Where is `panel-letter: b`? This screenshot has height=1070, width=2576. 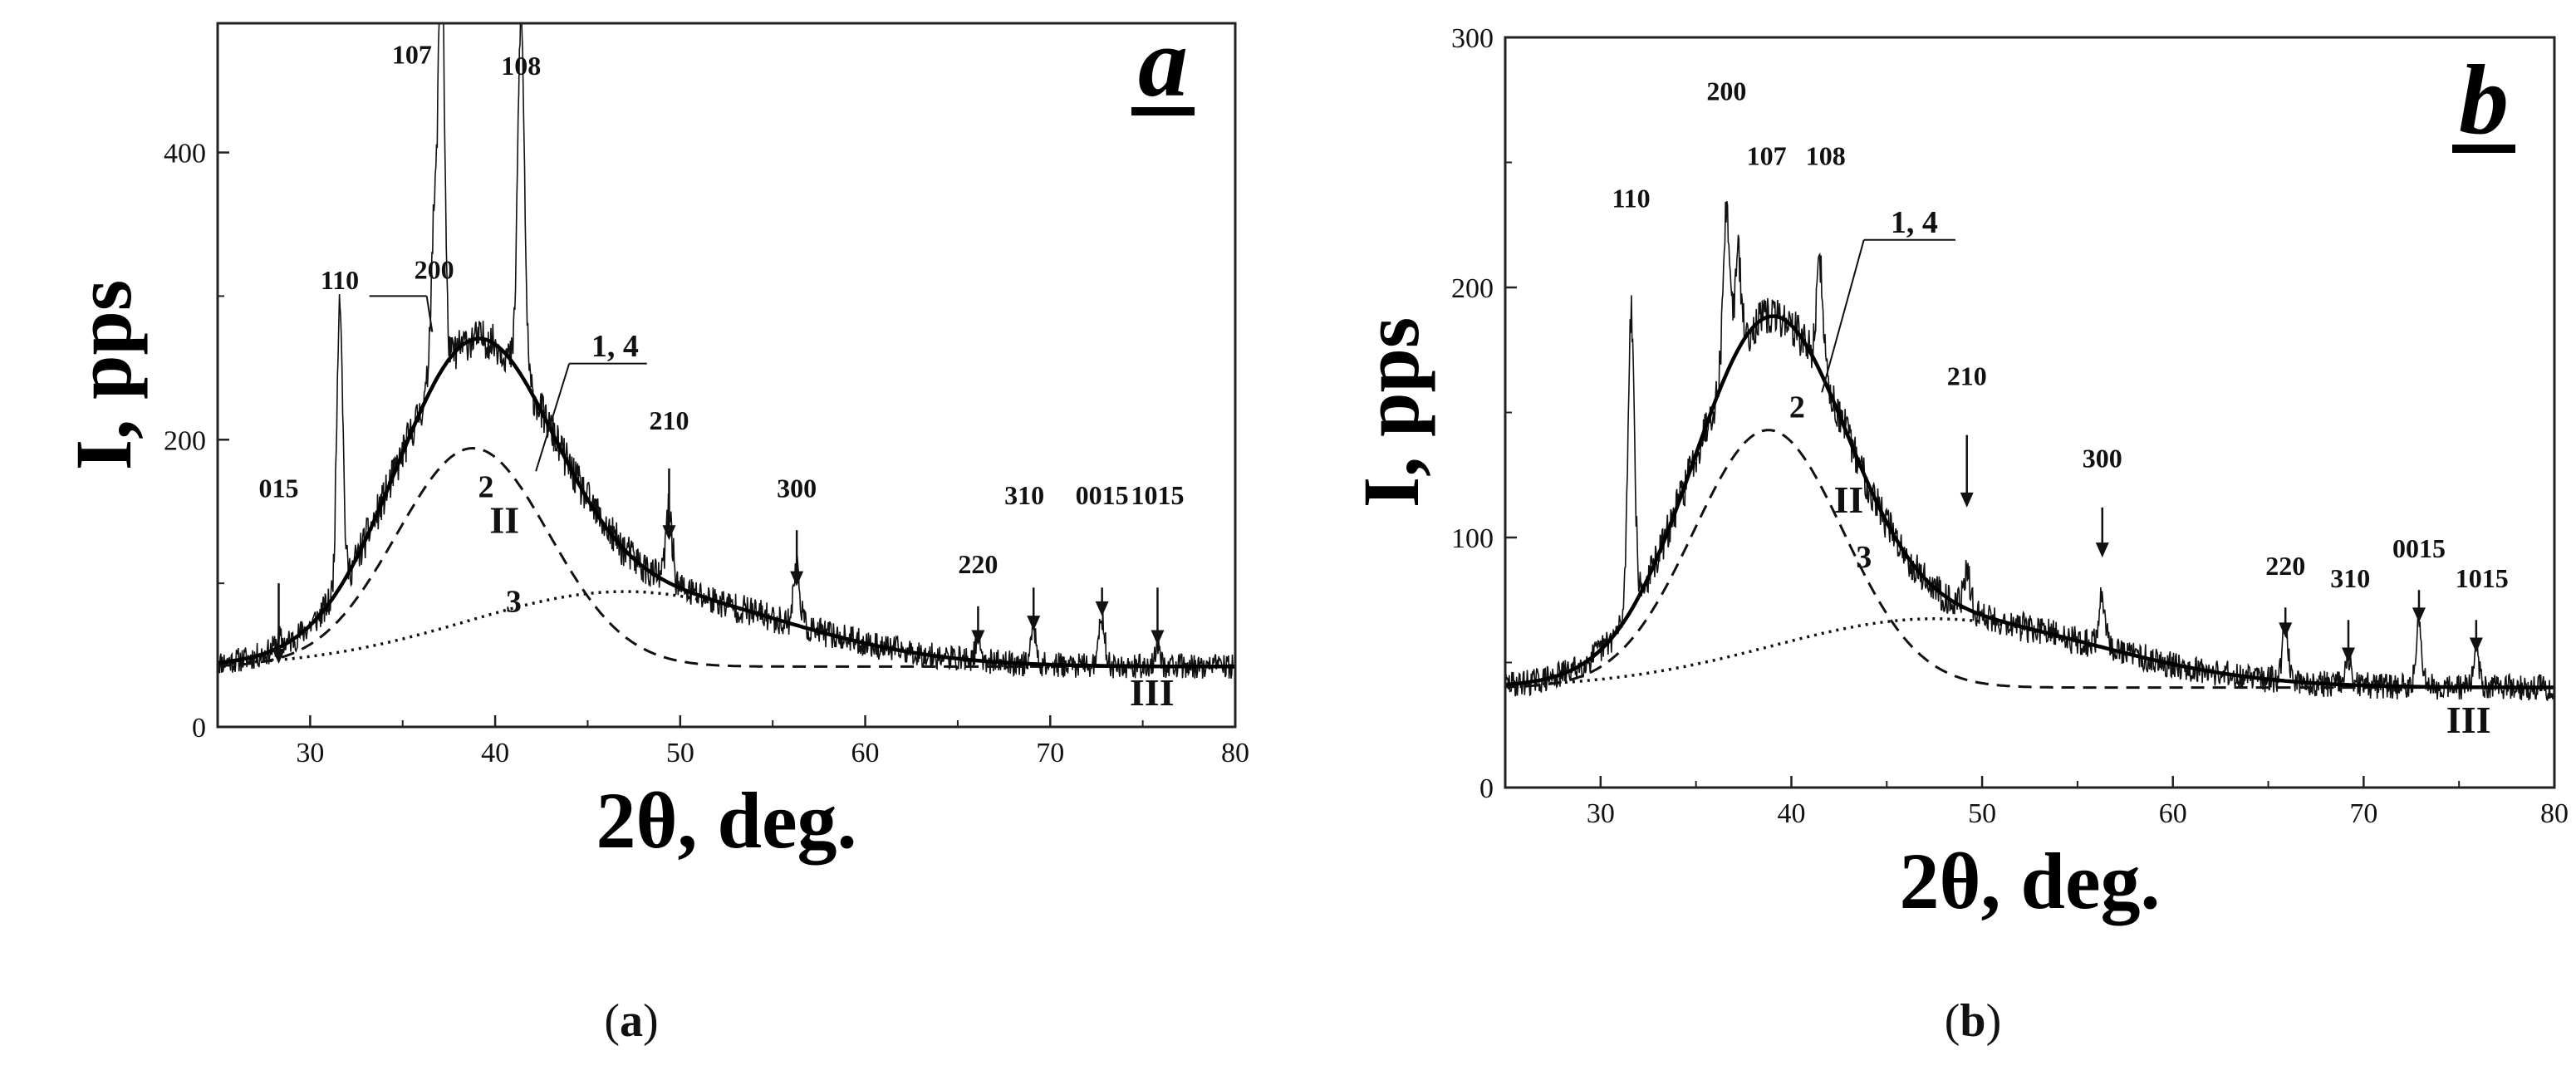 panel-letter: b is located at coordinates (2484, 100).